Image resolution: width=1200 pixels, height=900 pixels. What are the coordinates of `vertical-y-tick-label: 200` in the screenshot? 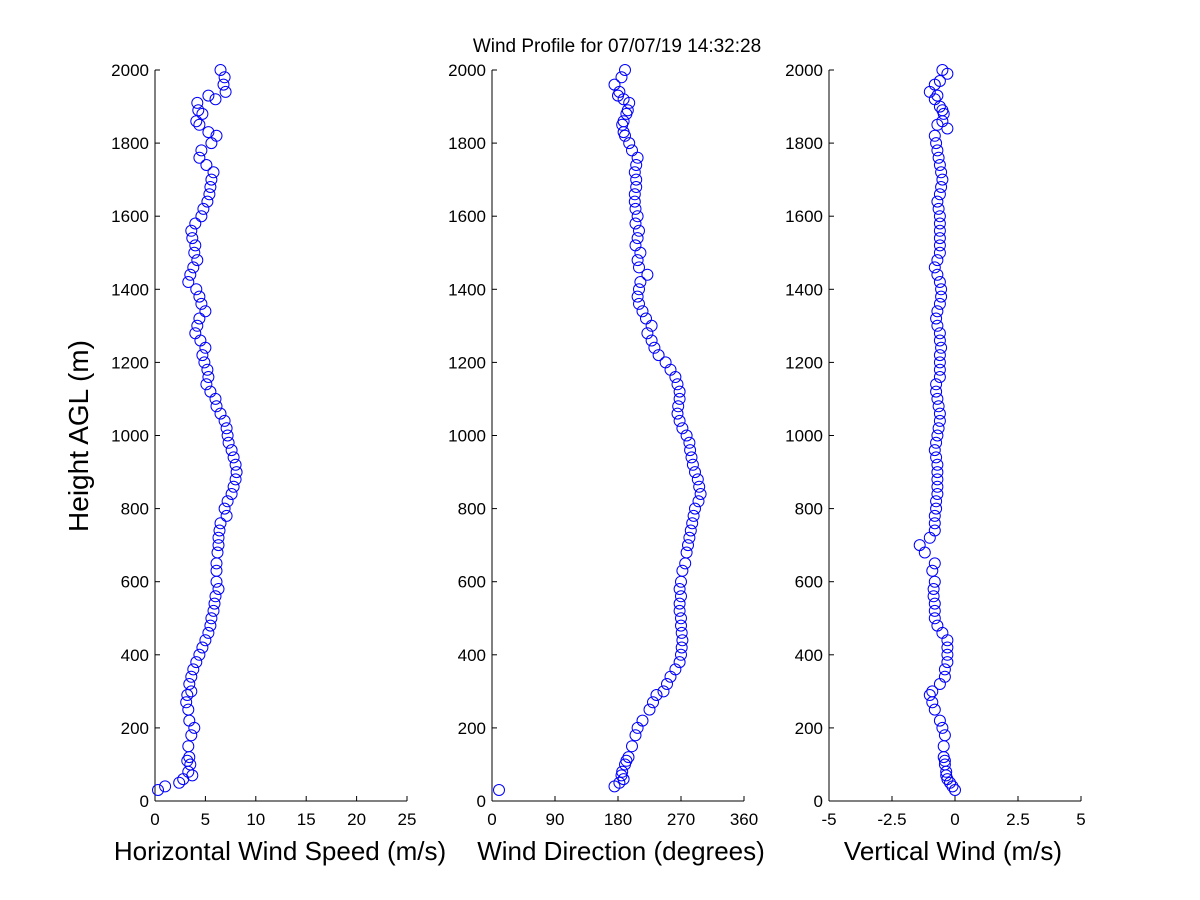 It's located at (809, 728).